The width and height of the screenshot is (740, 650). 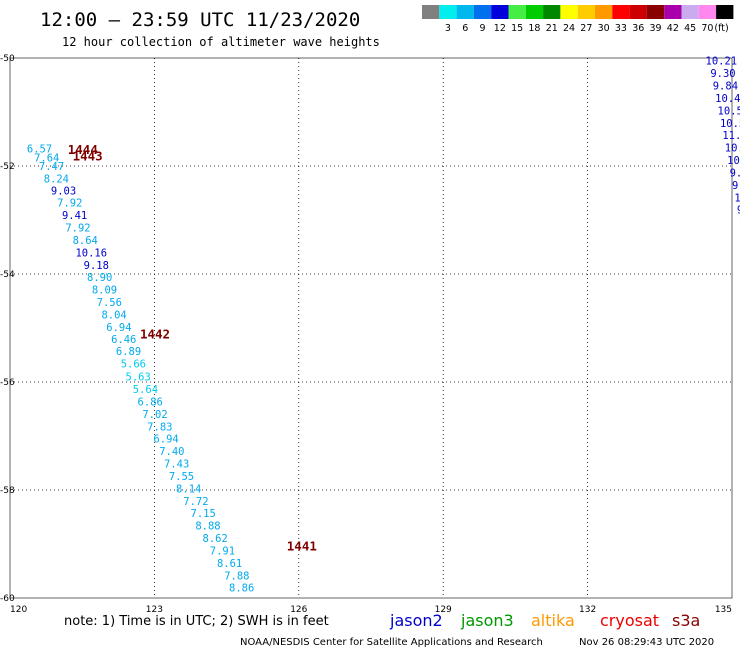 I want to click on swh-value-label: 8.86, so click(x=241, y=589).